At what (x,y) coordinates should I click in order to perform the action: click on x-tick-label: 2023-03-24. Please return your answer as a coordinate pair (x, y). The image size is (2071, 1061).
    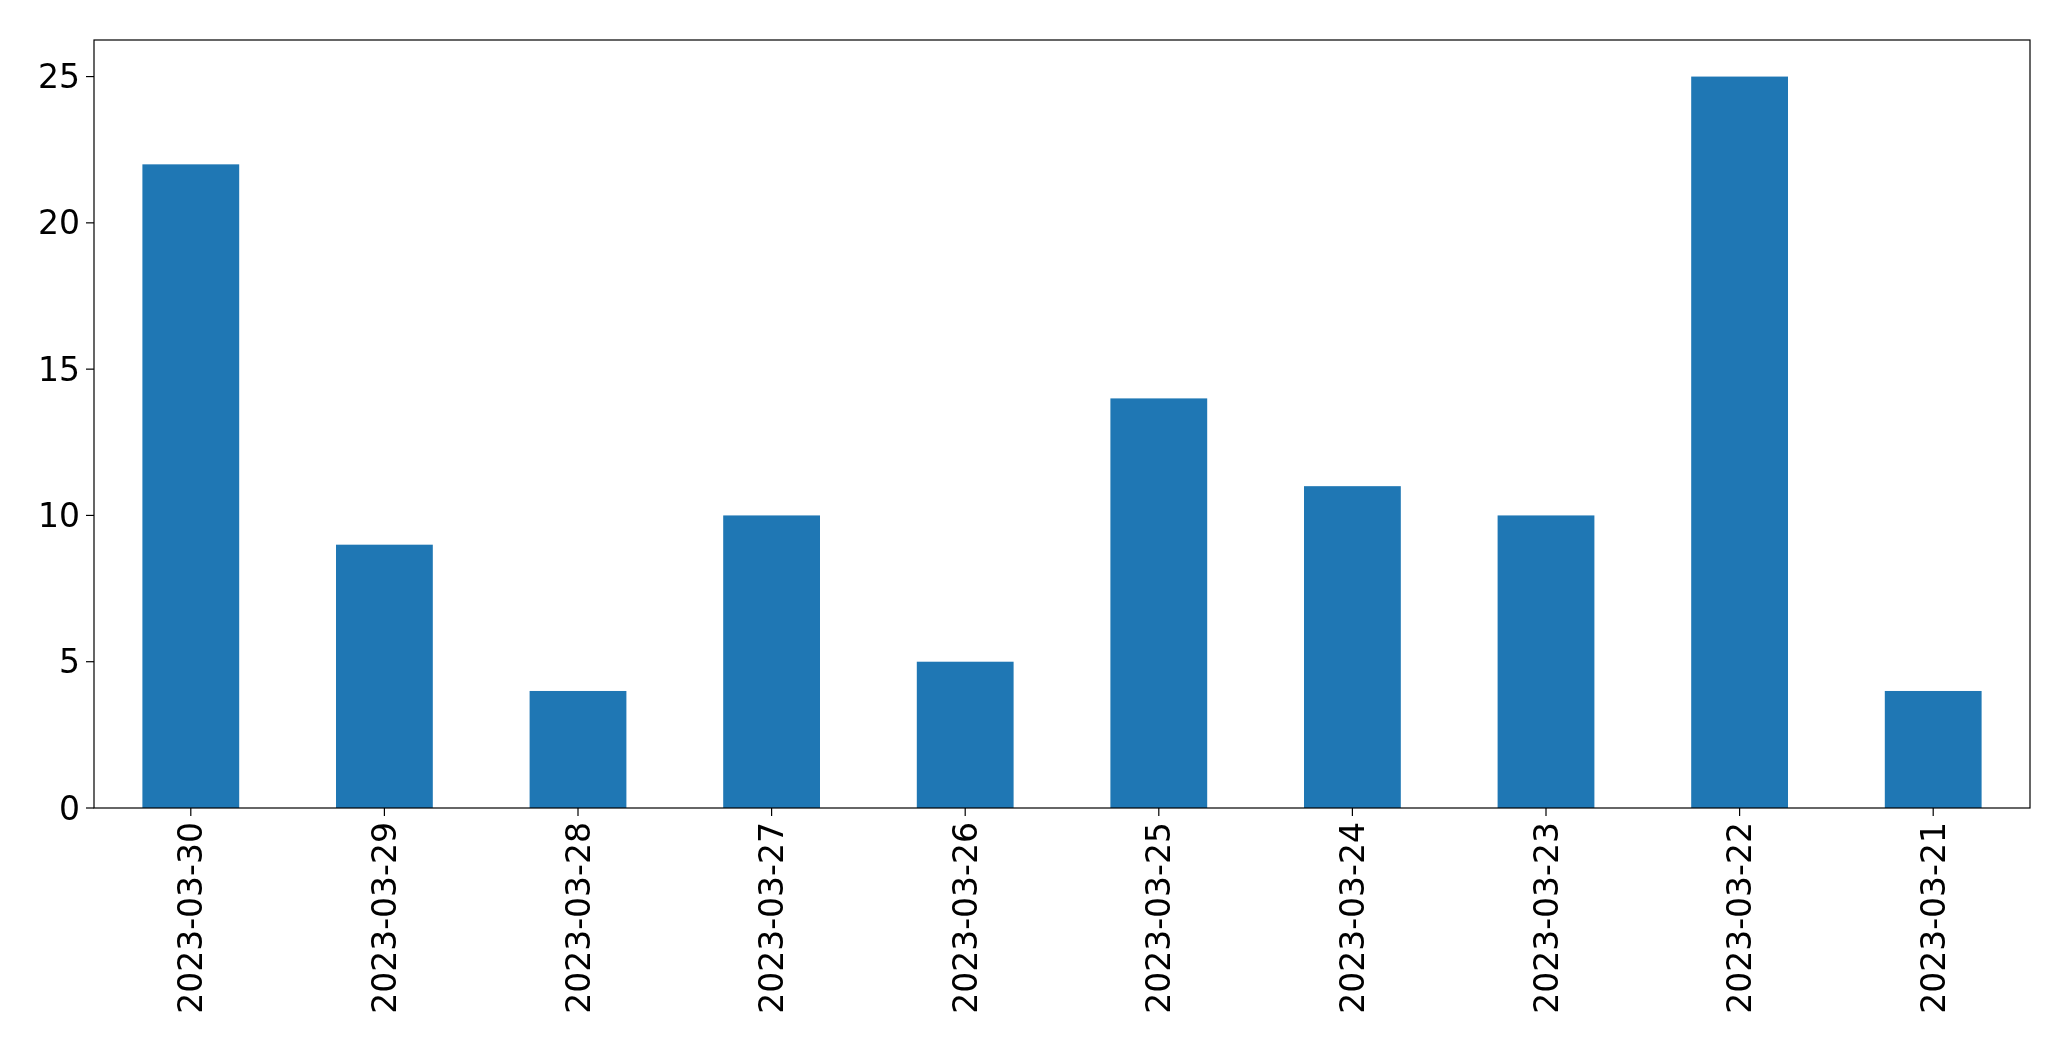
    Looking at the image, I should click on (1352, 918).